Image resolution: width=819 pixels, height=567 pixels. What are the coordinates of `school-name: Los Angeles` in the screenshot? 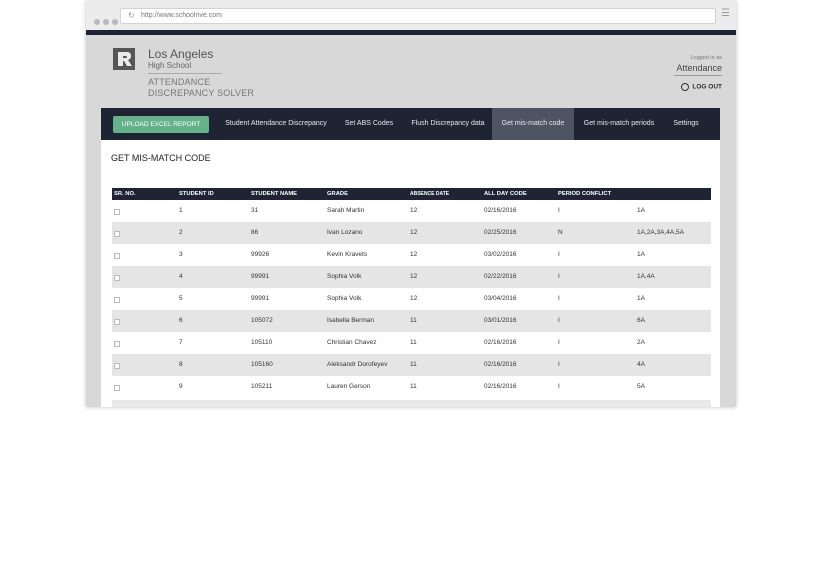 It's located at (181, 54).